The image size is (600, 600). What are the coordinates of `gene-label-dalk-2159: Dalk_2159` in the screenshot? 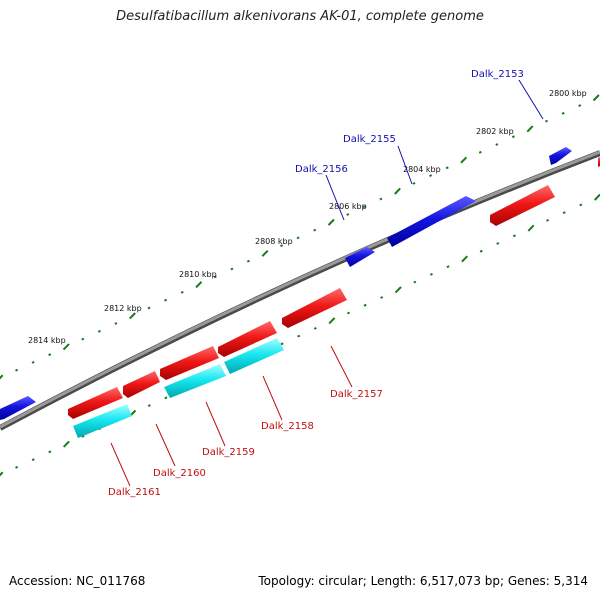 It's located at (228, 452).